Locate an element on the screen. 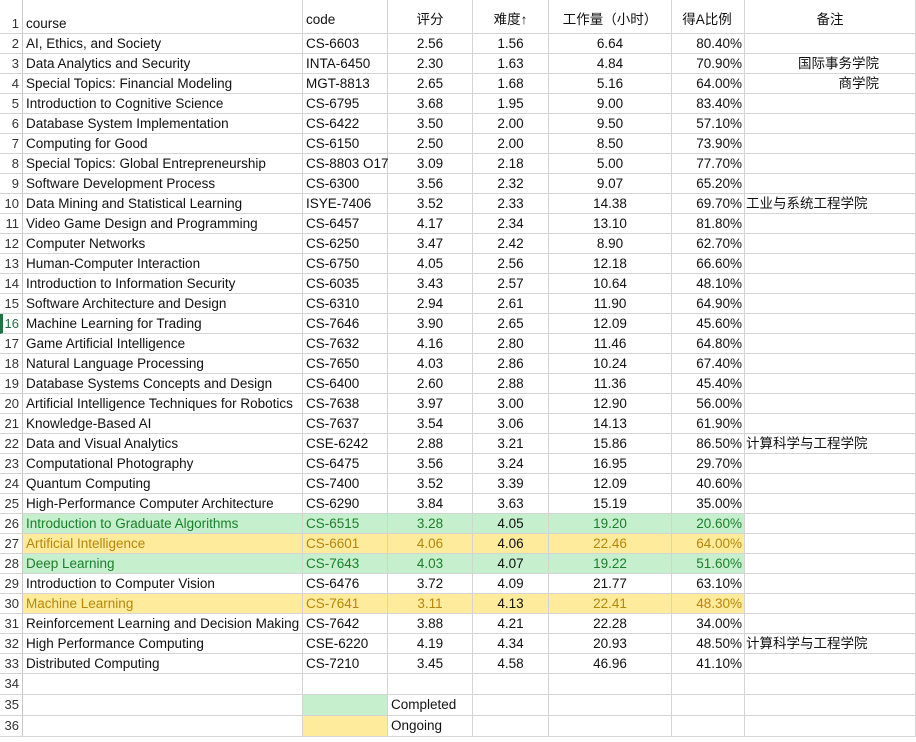  rating-cell: 3.54 is located at coordinates (430, 424).